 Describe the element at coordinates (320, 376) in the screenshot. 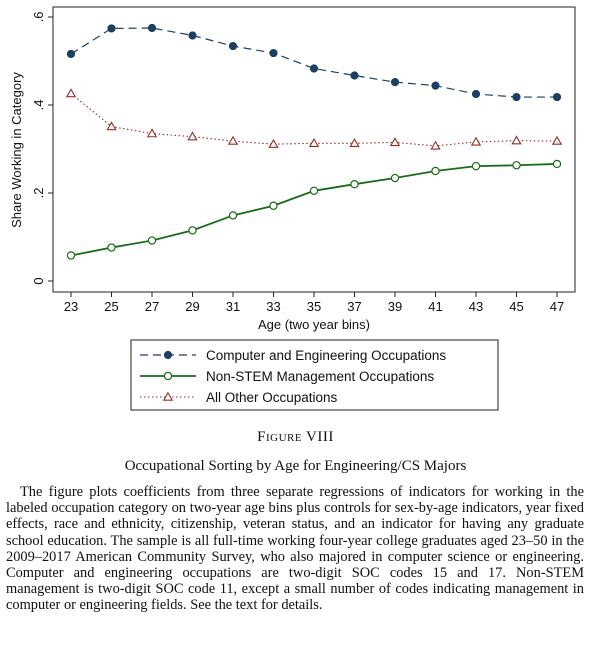

I see `legend-label: Non-STEM Management Occupations` at that location.